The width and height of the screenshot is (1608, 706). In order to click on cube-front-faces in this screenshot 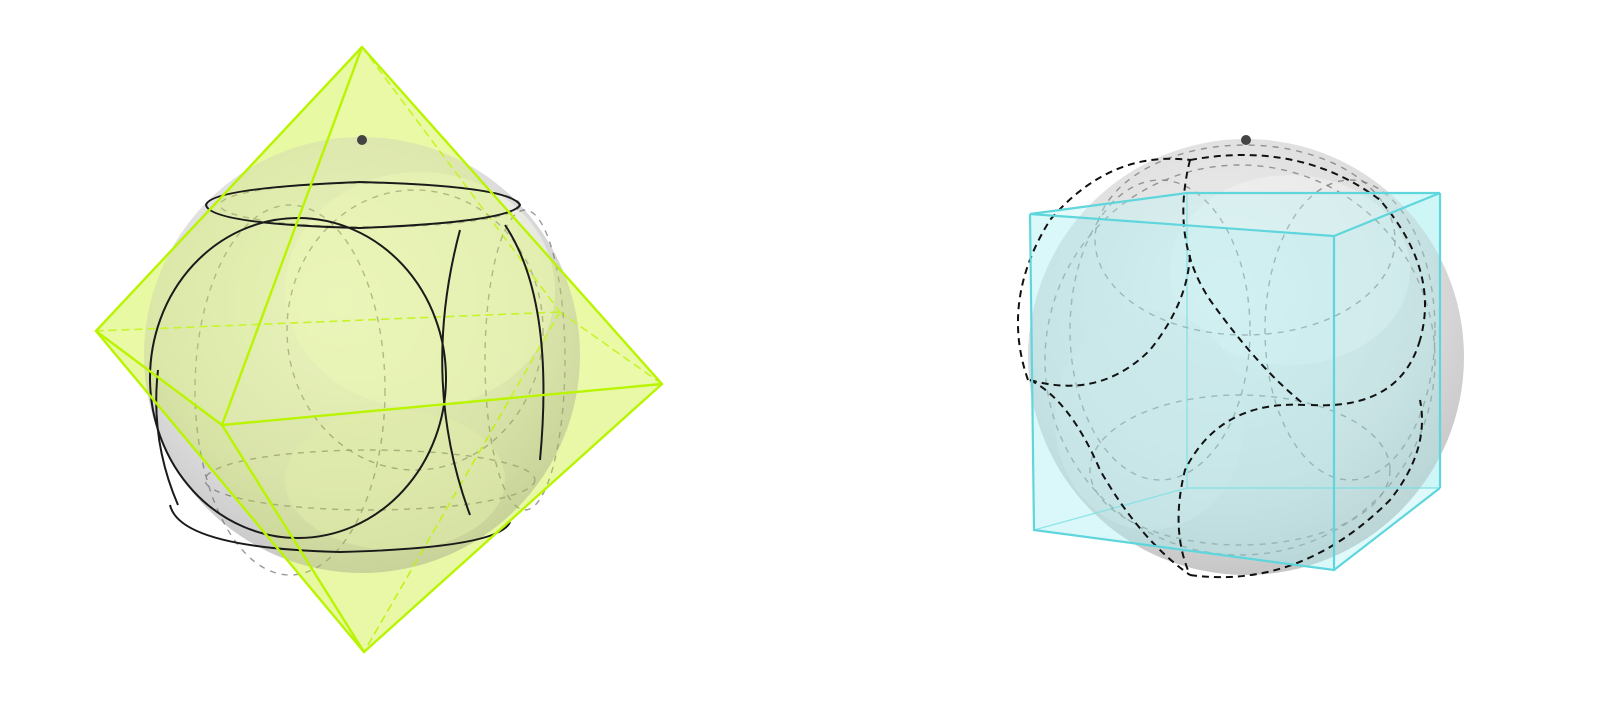, I will do `click(1235, 381)`.